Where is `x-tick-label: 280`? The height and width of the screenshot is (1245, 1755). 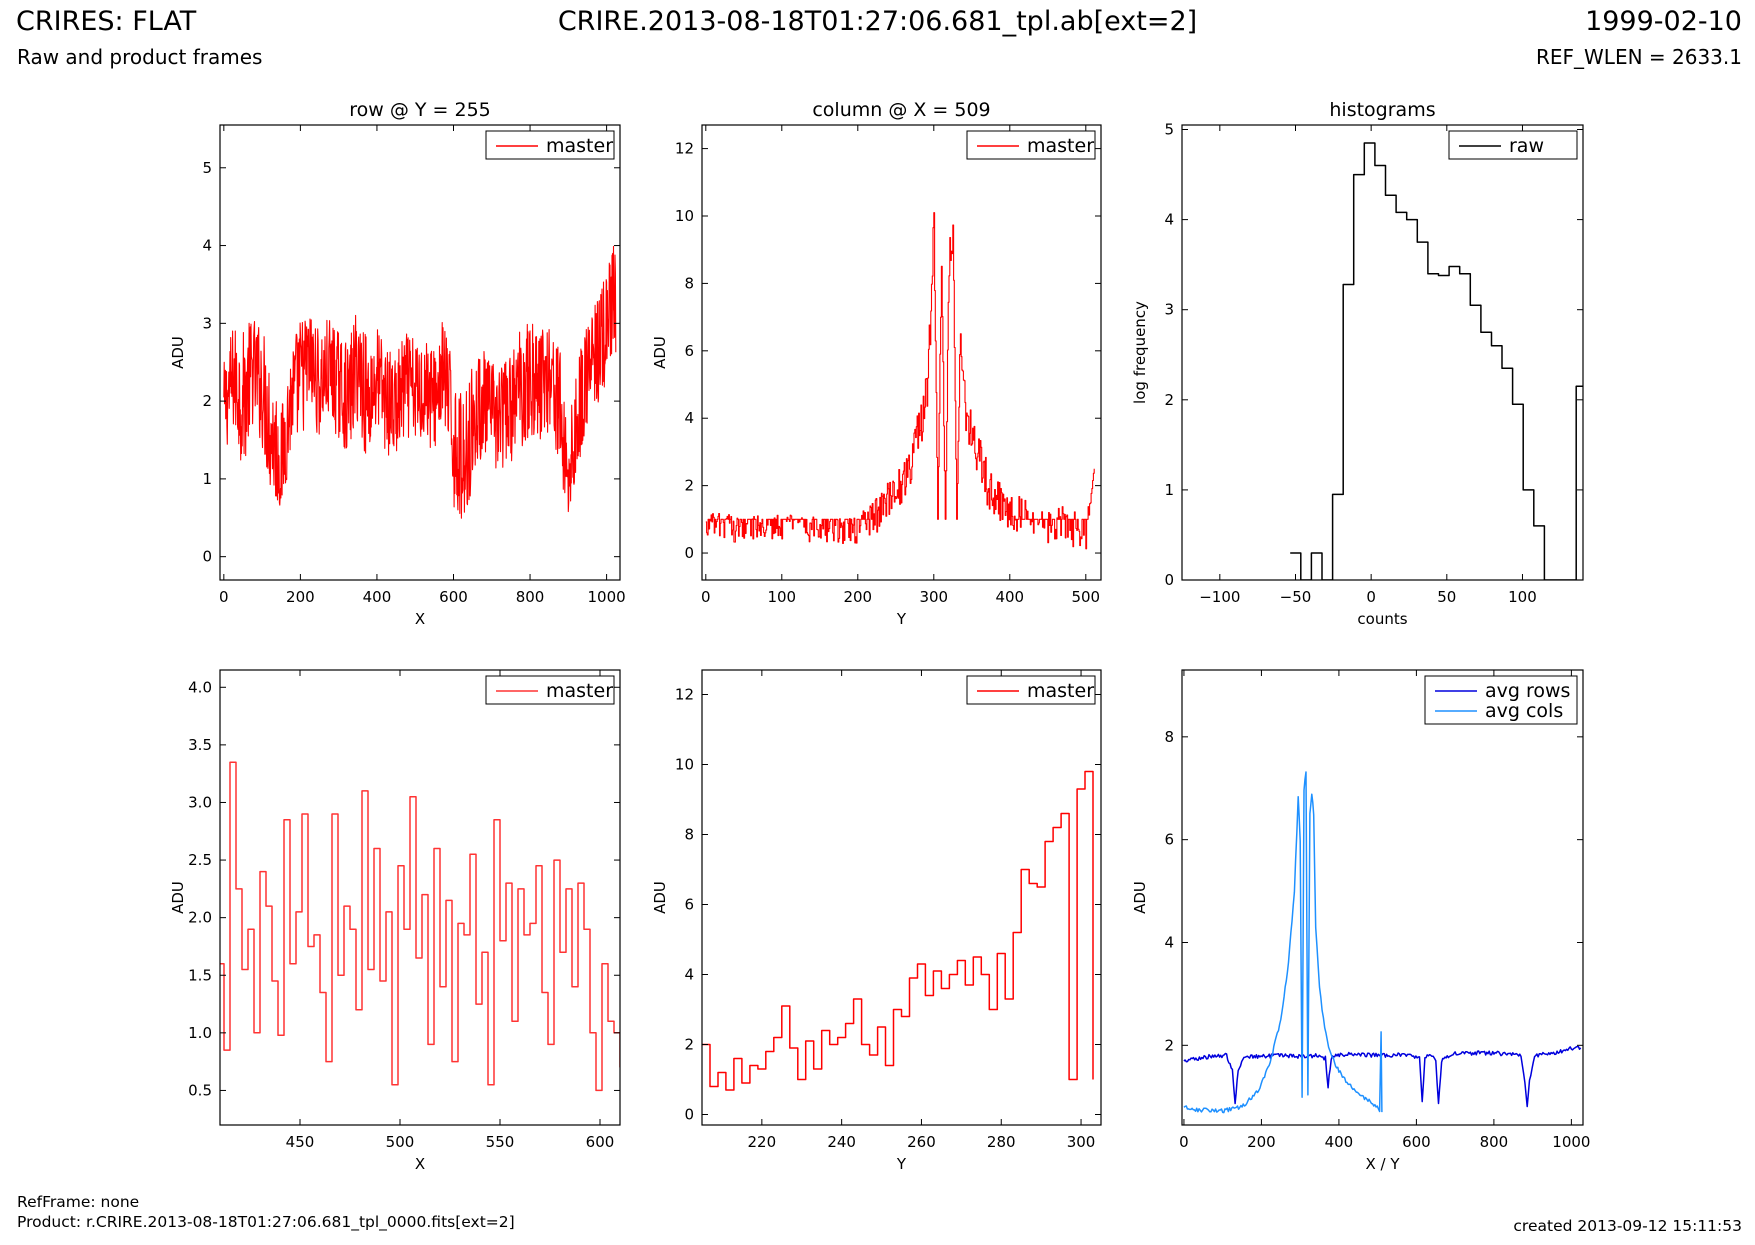
x-tick-label: 280 is located at coordinates (1001, 1142).